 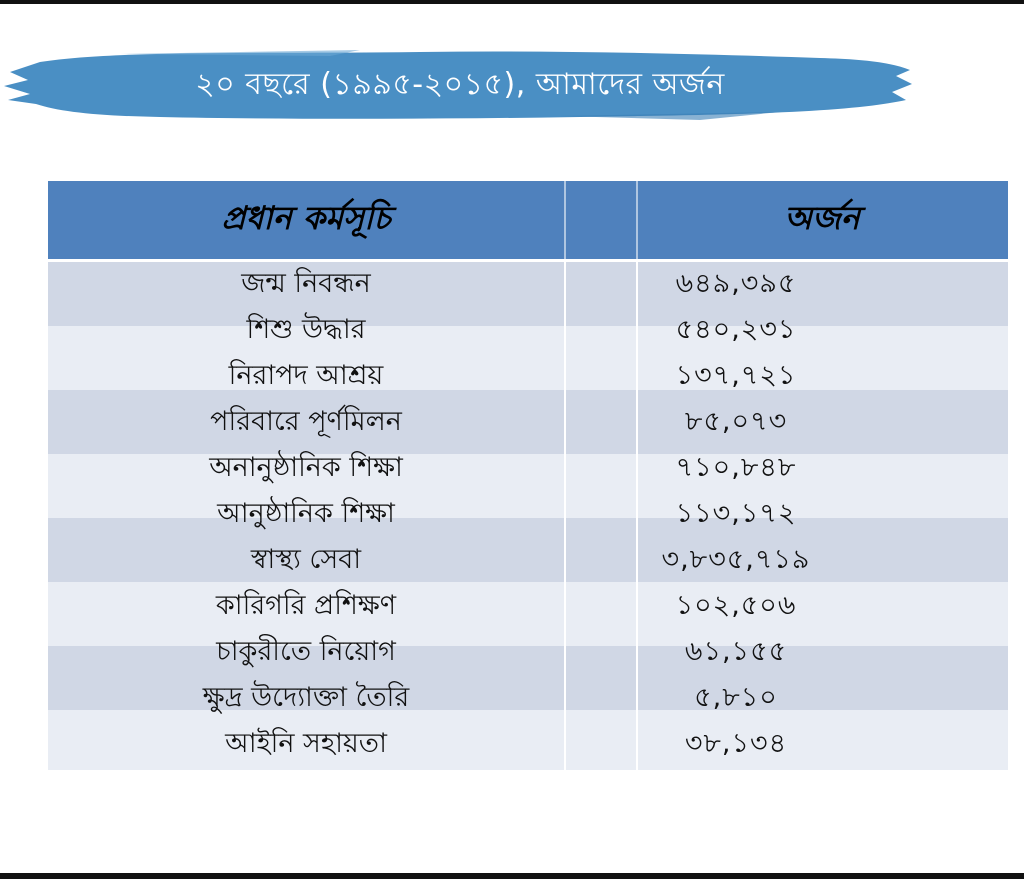 What do you see at coordinates (528, 561) in the screenshot?
I see `table-row: স্বাস্থ্য সেবা ৩,৮৩৫,৭১৯` at bounding box center [528, 561].